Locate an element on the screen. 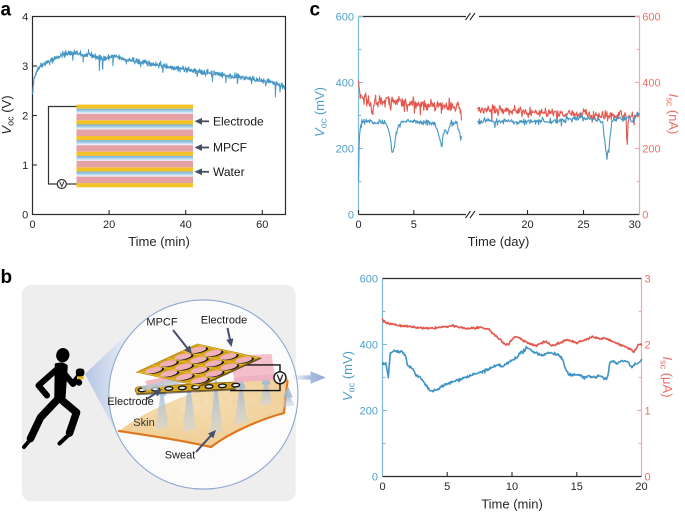 The image size is (685, 514). svg-text: Isc (nA) is located at coordinates (673, 114).